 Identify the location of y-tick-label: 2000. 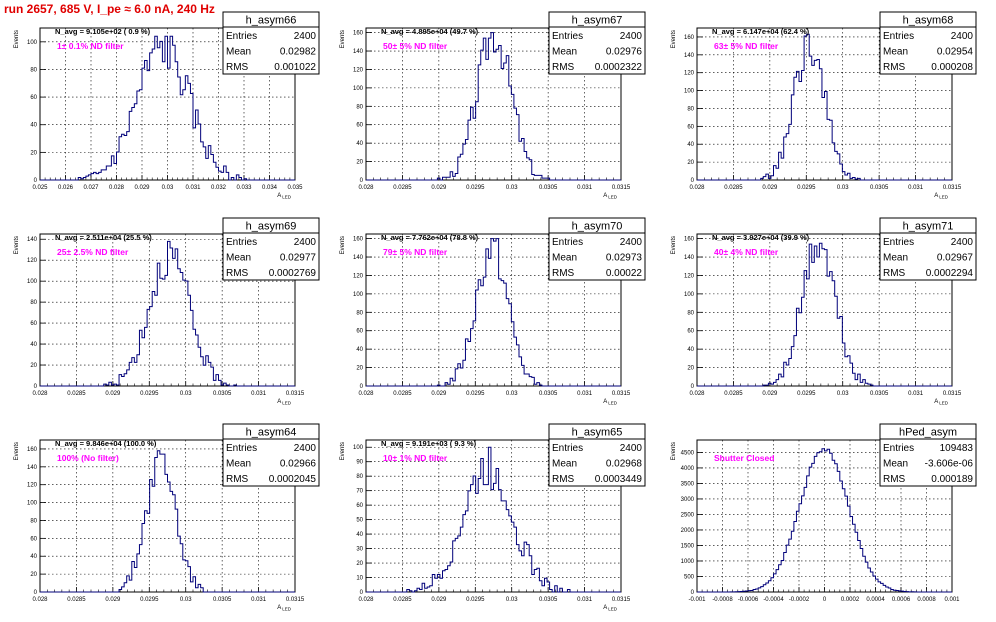
(688, 531).